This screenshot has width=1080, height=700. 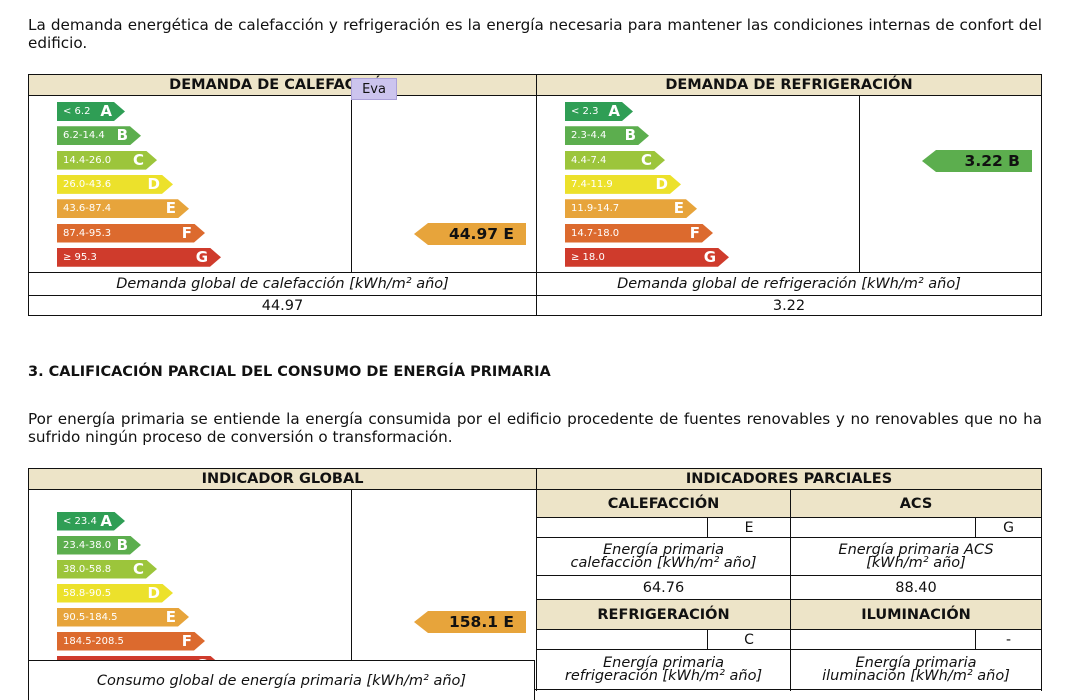 I want to click on heating-rating-pointer: 44.97 E, so click(x=470, y=234).